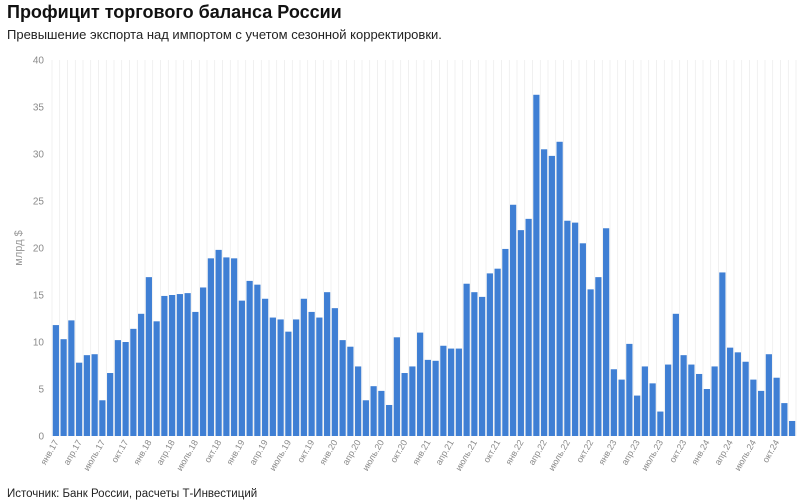 The width and height of the screenshot is (800, 503). What do you see at coordinates (621, 407) in the screenshot?
I see `bar: фев.23: 6` at bounding box center [621, 407].